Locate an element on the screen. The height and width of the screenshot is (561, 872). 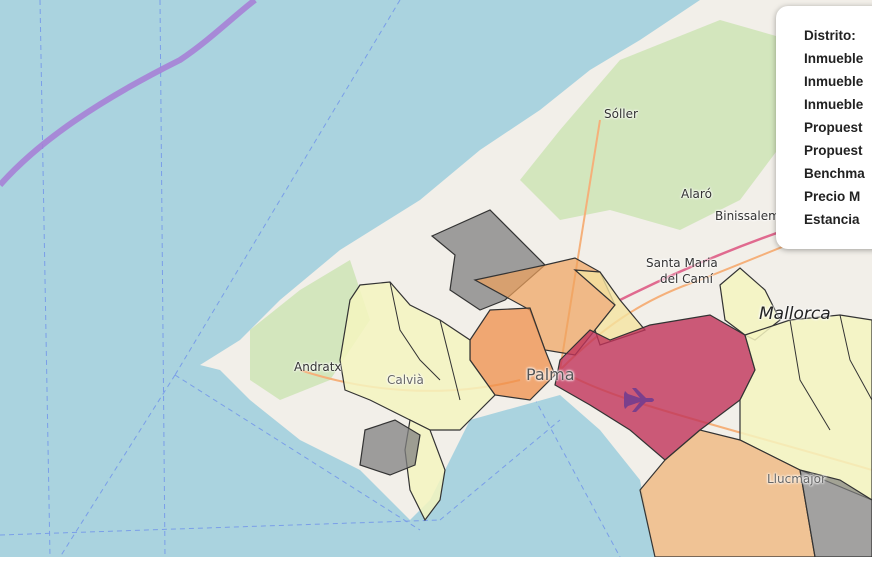
place-label: Sóller is located at coordinates (621, 114).